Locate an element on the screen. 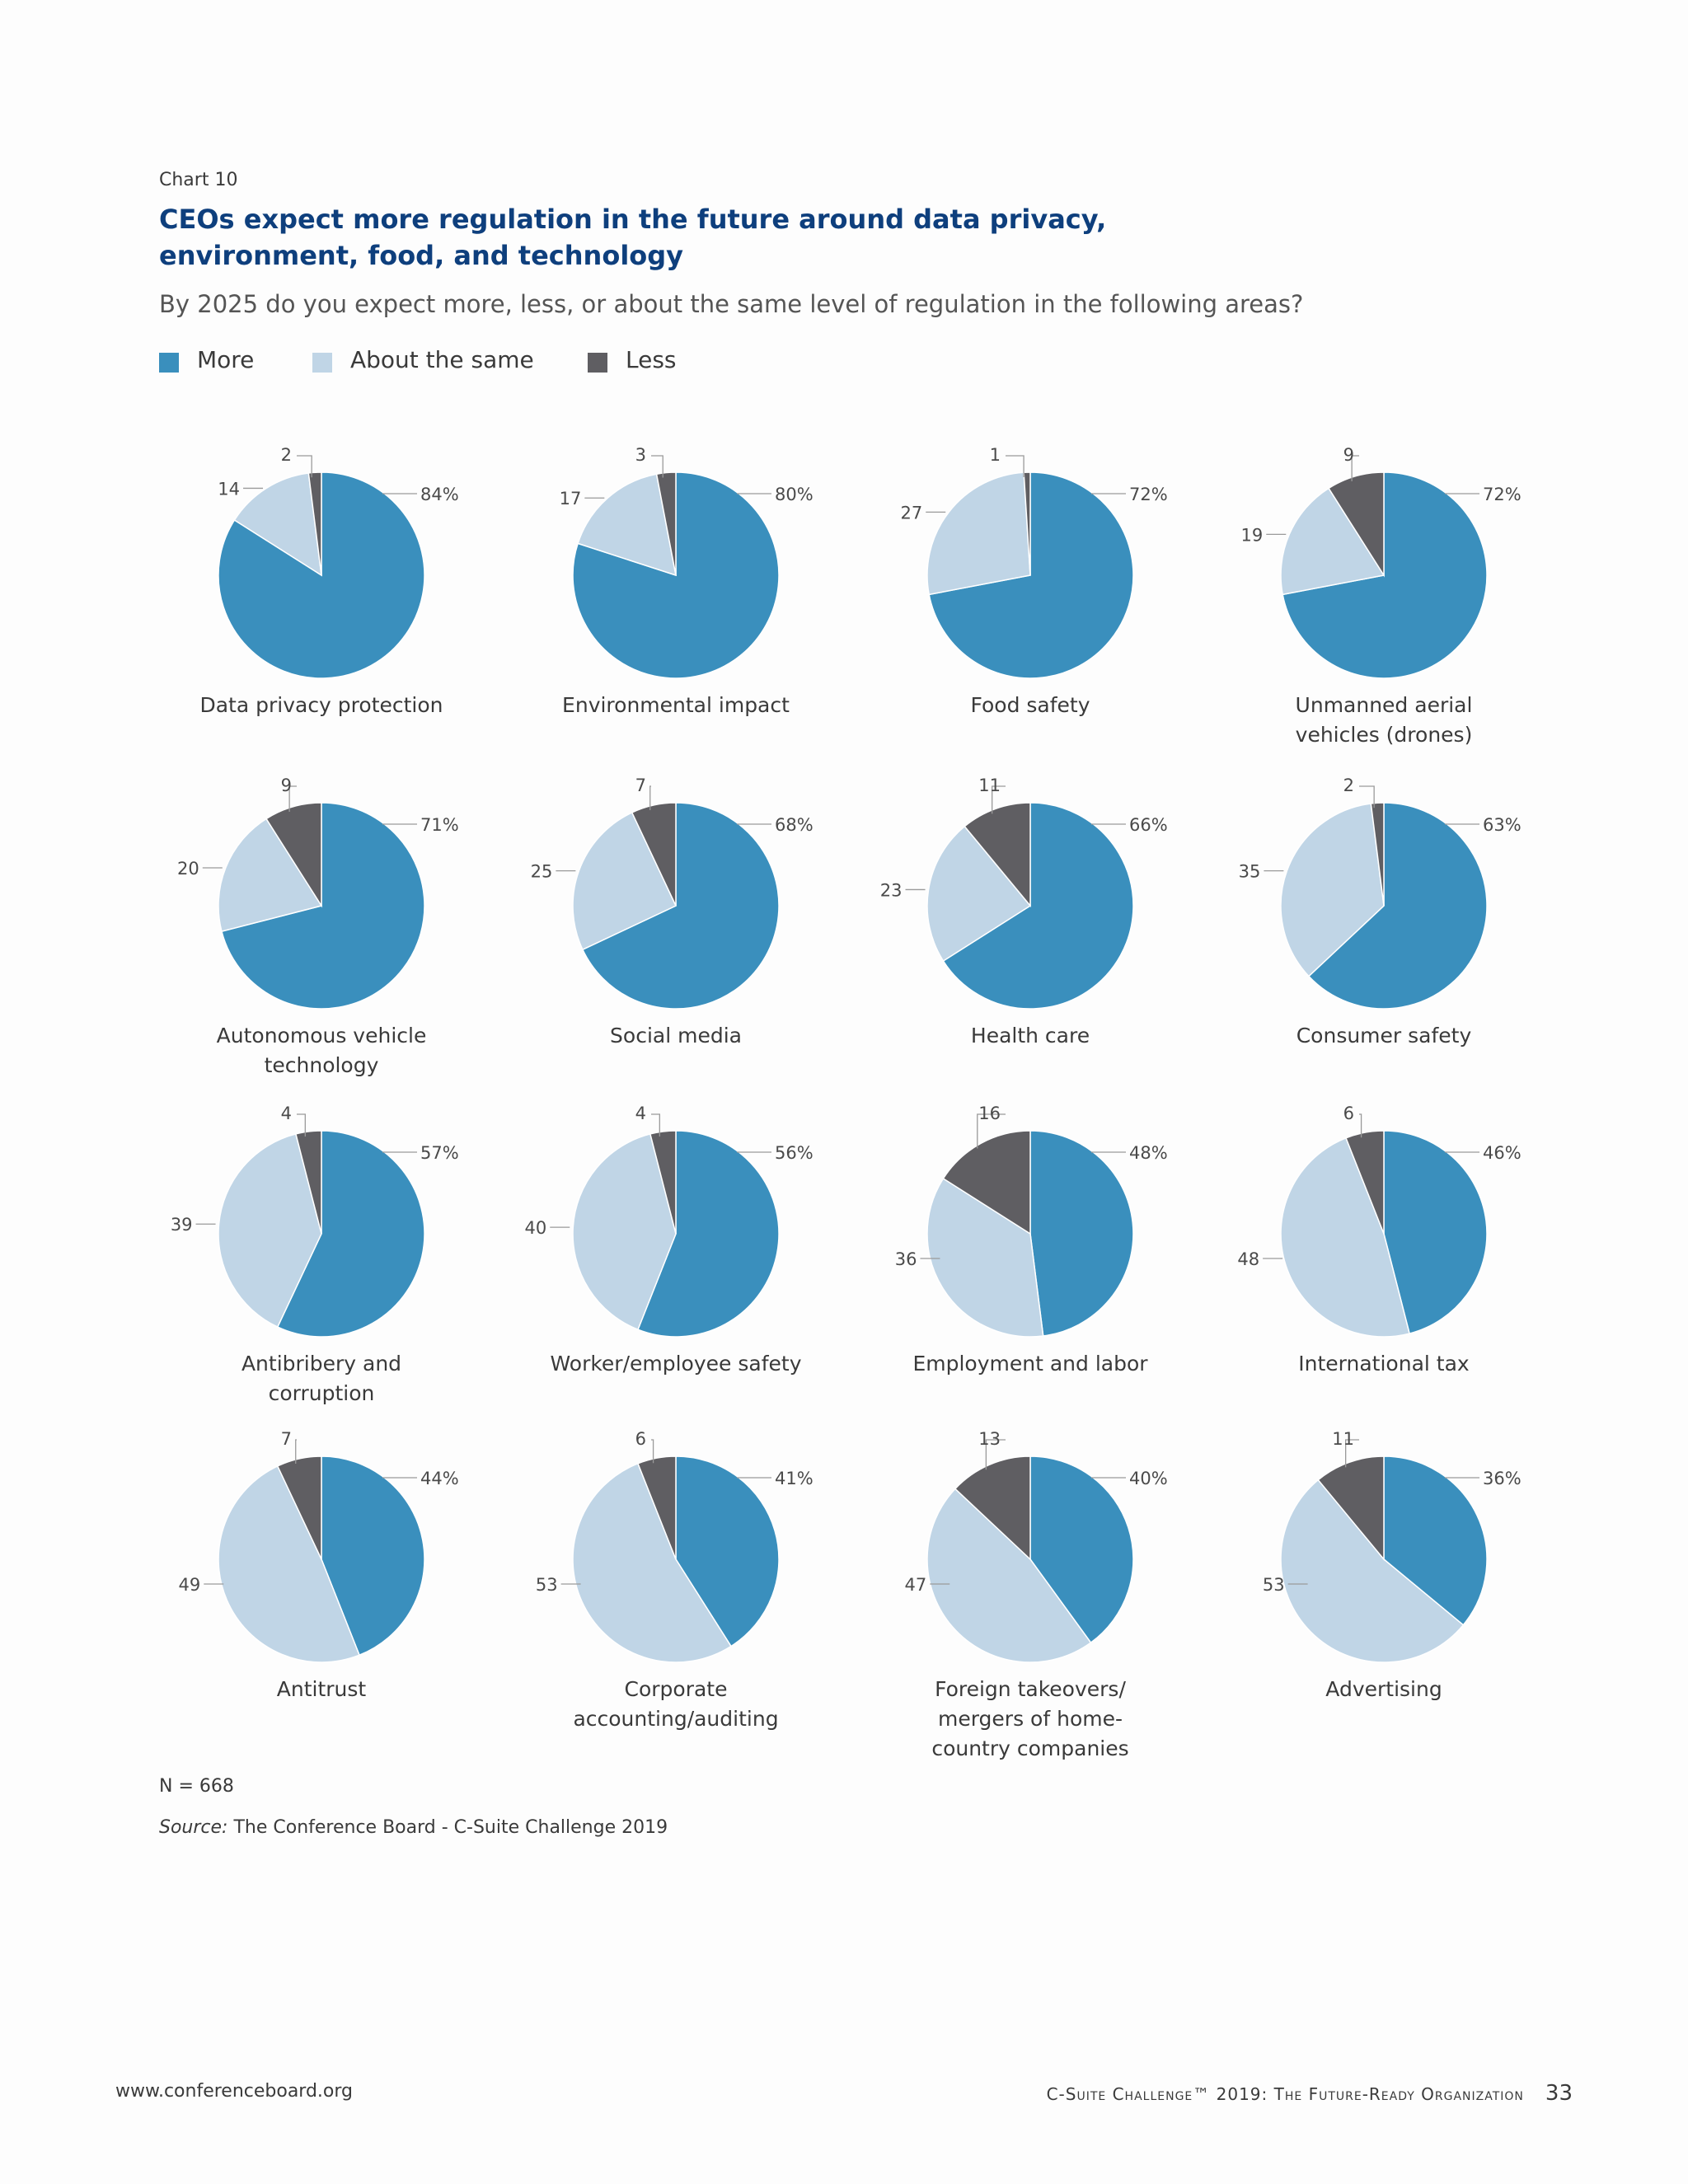  pie-6-category-line-0: Health care is located at coordinates (1030, 1035).